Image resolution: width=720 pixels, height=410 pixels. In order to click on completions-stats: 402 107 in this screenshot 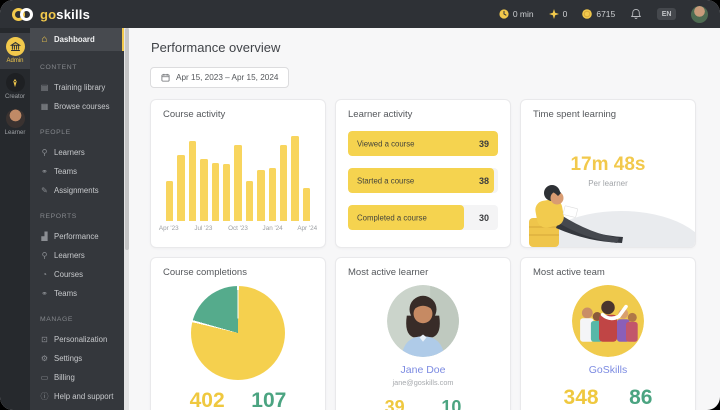, I will do `click(238, 399)`.